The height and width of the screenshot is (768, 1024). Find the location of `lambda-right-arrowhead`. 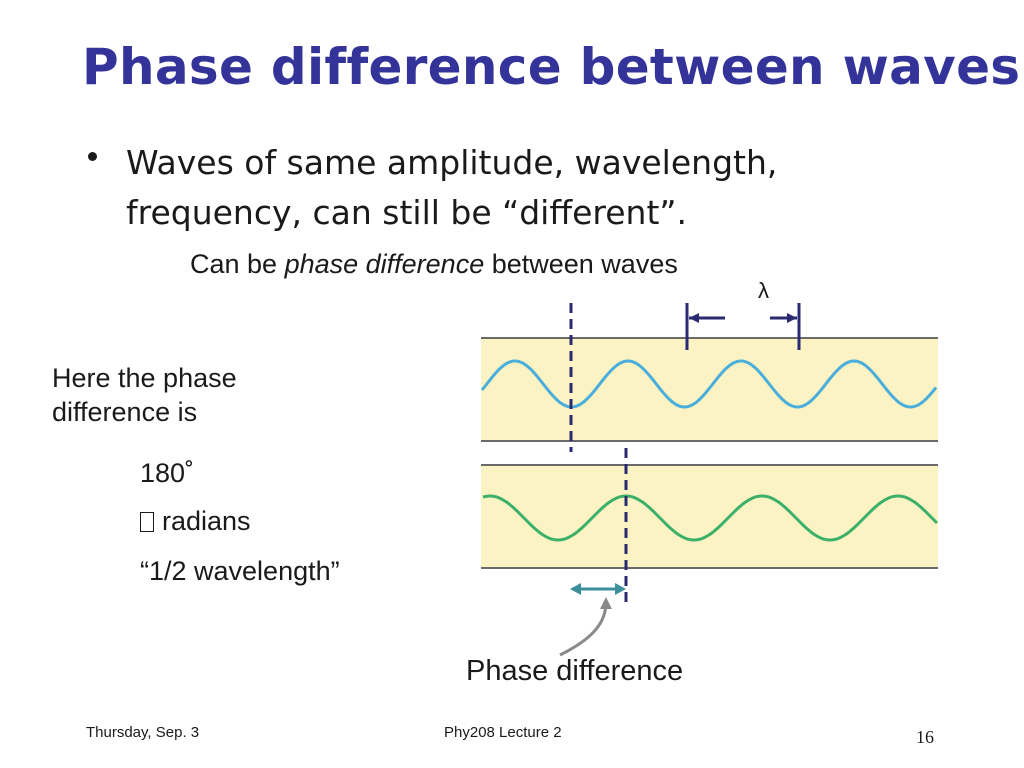

lambda-right-arrowhead is located at coordinates (792, 318).